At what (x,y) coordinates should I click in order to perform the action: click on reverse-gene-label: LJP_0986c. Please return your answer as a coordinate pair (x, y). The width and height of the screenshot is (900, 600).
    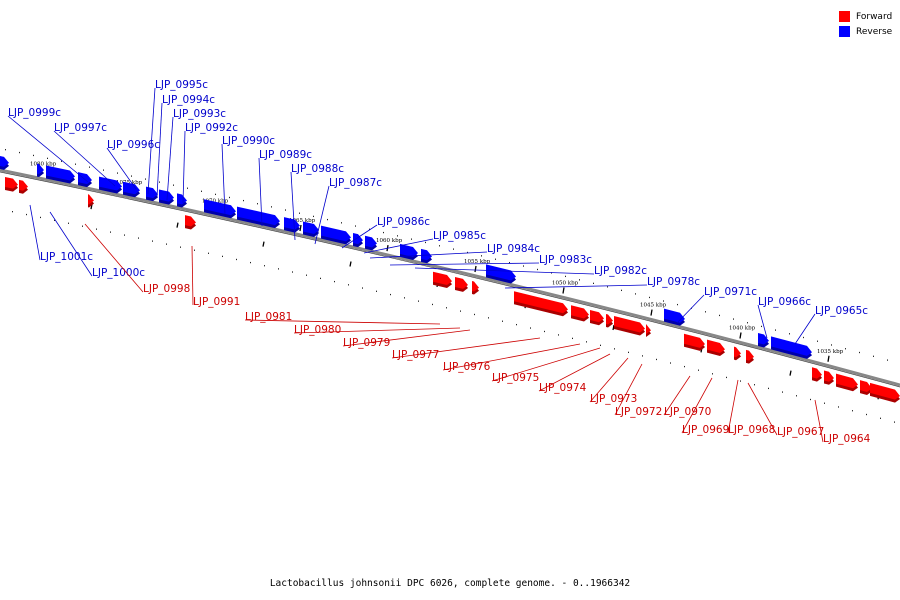
    Looking at the image, I should click on (403, 222).